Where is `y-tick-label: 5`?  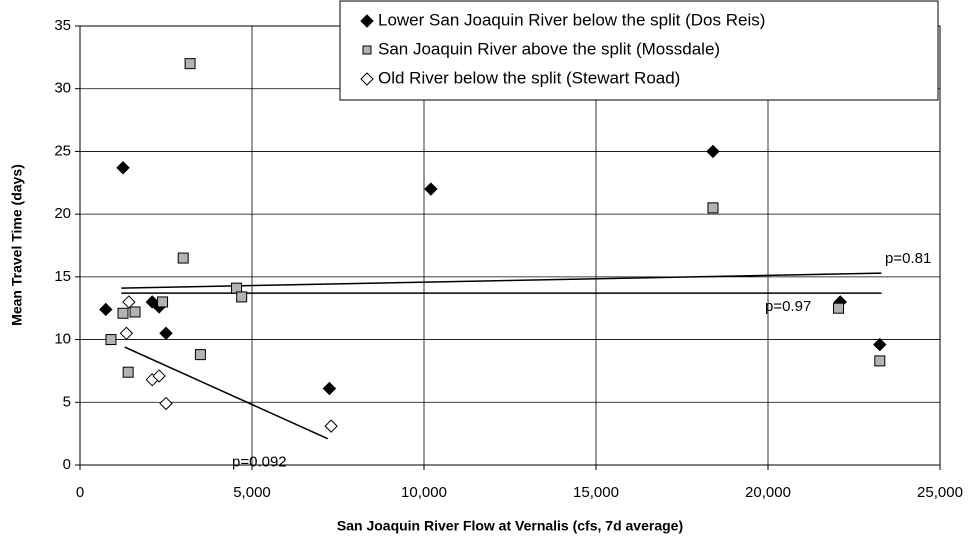 y-tick-label: 5 is located at coordinates (67, 401).